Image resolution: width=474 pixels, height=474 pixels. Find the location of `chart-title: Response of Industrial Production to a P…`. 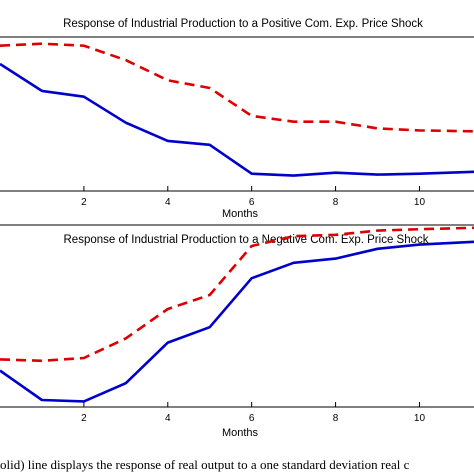

chart-title: Response of Industrial Production to a P… is located at coordinates (243, 24).